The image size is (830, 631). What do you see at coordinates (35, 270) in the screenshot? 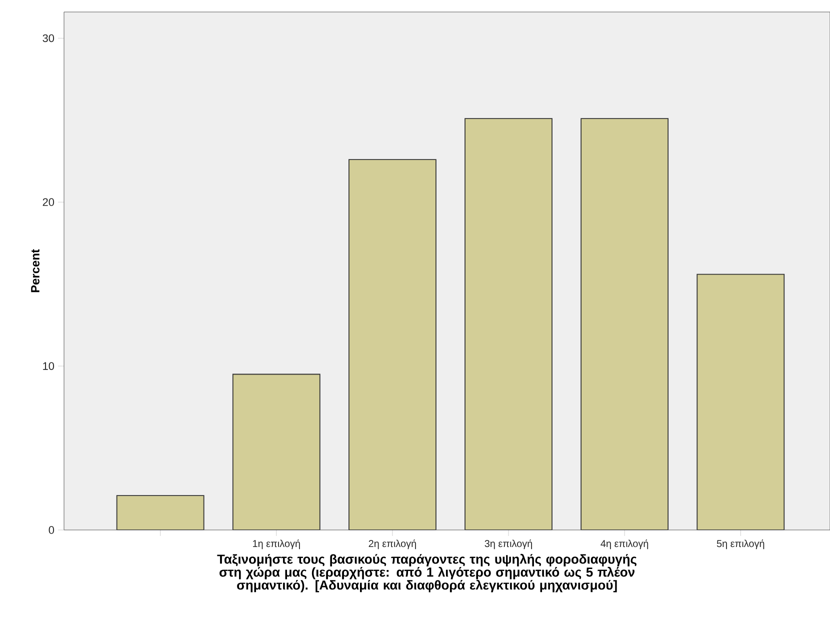
I see `y-axis-title: Percent` at bounding box center [35, 270].